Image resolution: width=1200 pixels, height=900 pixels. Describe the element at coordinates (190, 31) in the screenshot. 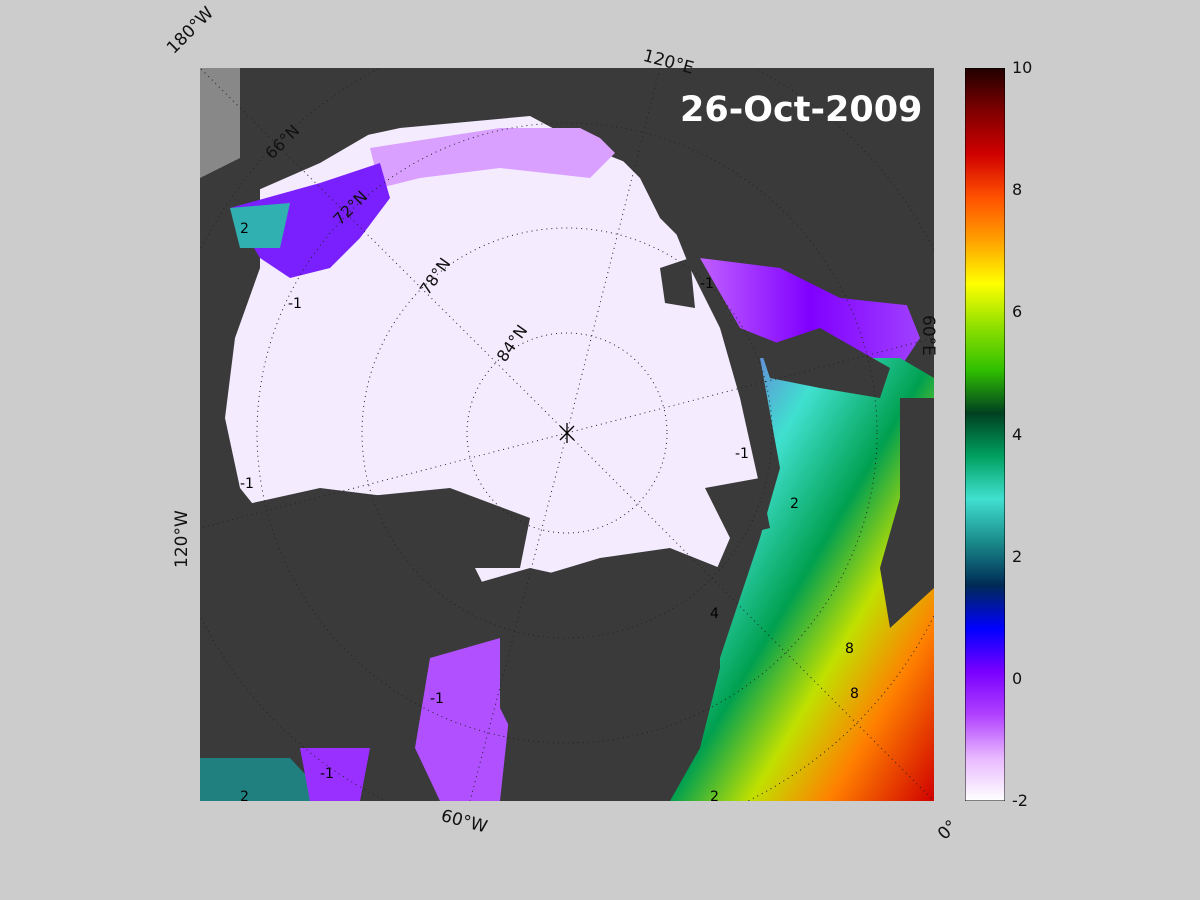

I see `lon-label-180w: 180°W` at that location.